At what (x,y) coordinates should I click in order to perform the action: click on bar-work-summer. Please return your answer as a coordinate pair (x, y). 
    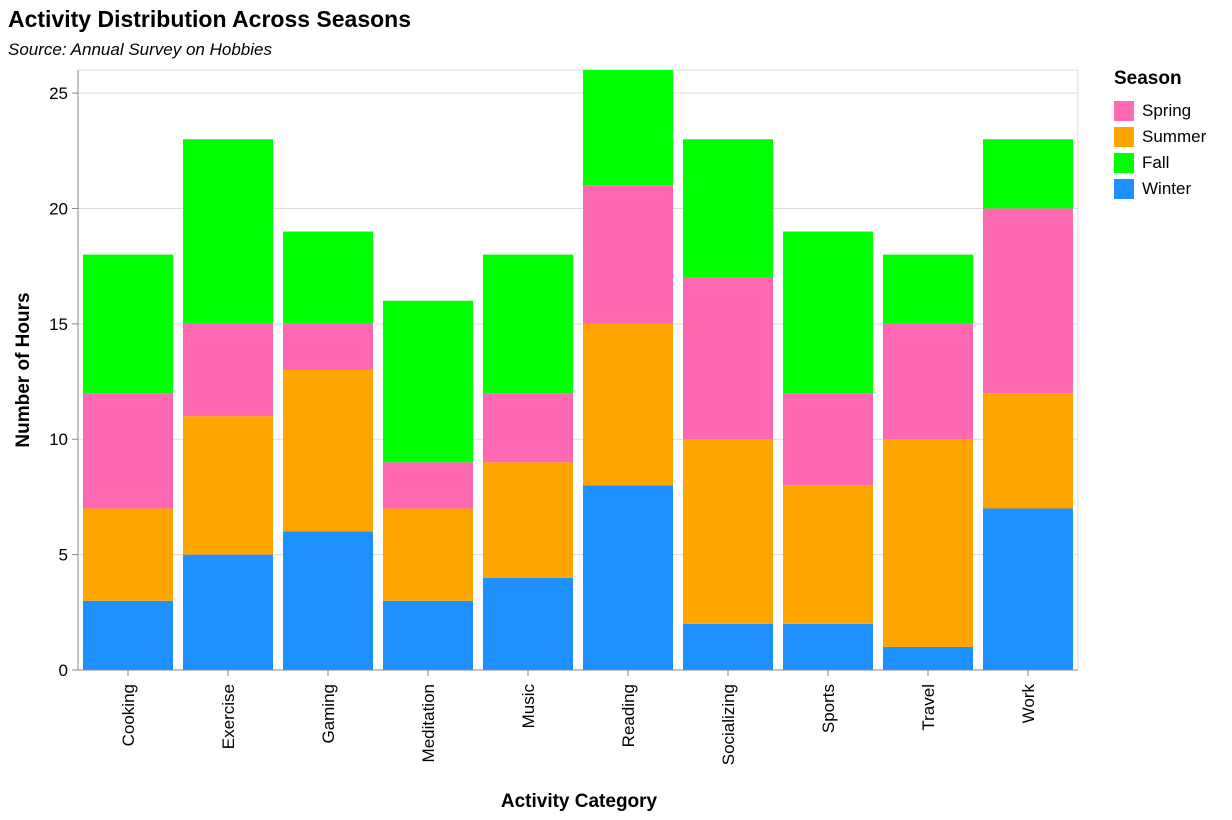
    Looking at the image, I should click on (1028, 451).